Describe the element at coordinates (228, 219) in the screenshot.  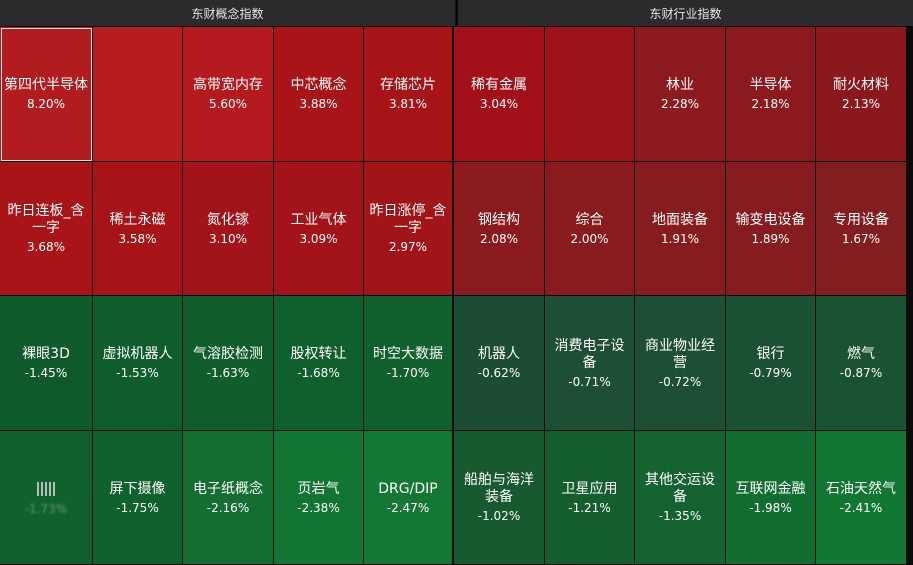
I see `tile-name: 氮化镓` at that location.